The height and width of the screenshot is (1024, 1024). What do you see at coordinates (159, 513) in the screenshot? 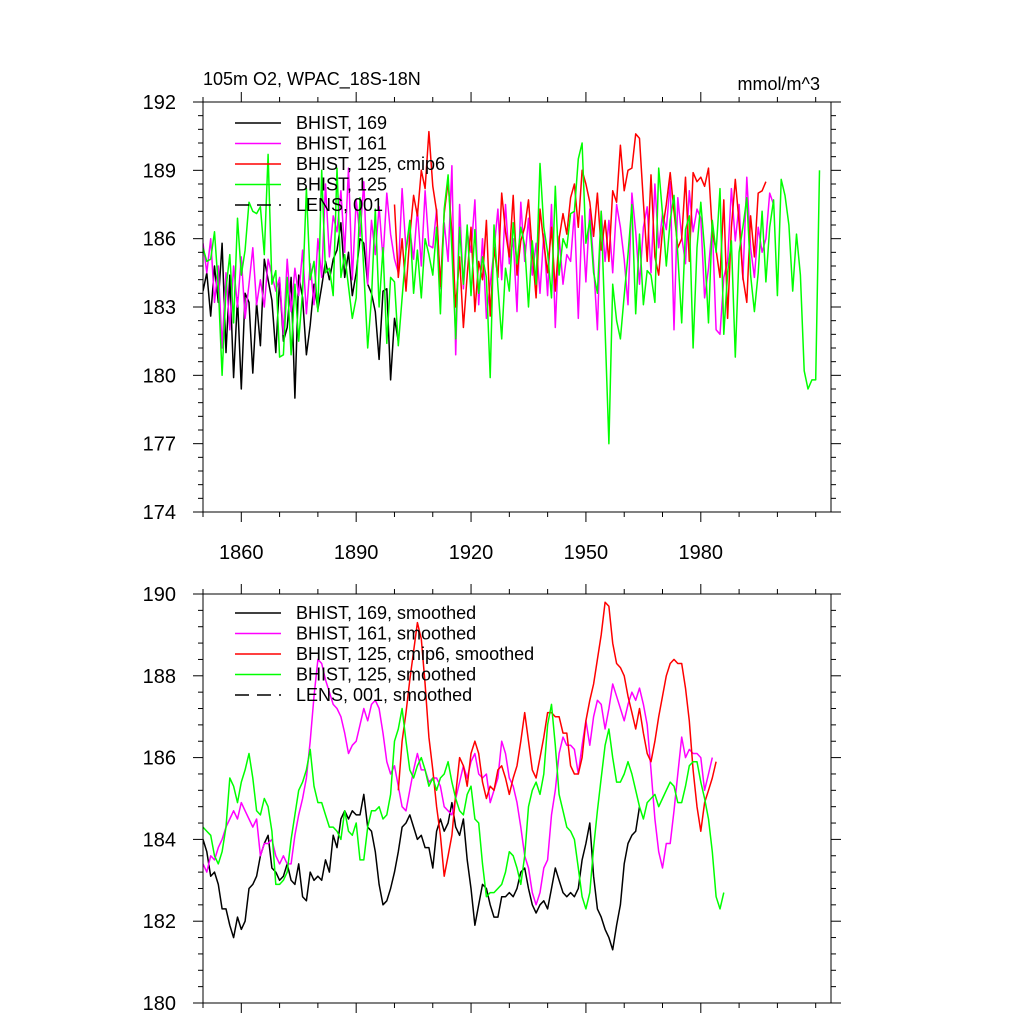
I see `y-tick-label: 174` at bounding box center [159, 513].